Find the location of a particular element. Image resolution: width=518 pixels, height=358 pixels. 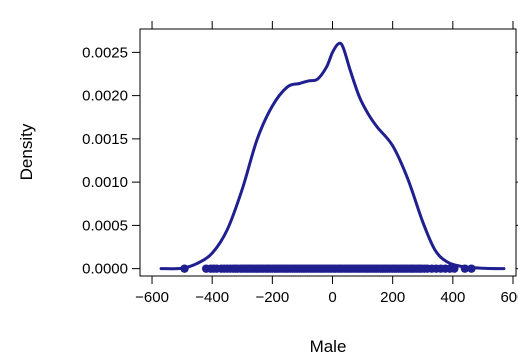

x-axis-title: Male is located at coordinates (328, 346).